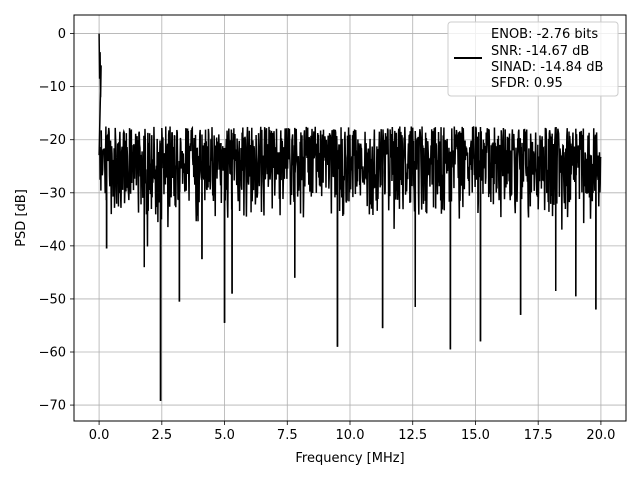 The width and height of the screenshot is (640, 480). Describe the element at coordinates (52, 353) in the screenshot. I see `y-tick-label: −60` at that location.